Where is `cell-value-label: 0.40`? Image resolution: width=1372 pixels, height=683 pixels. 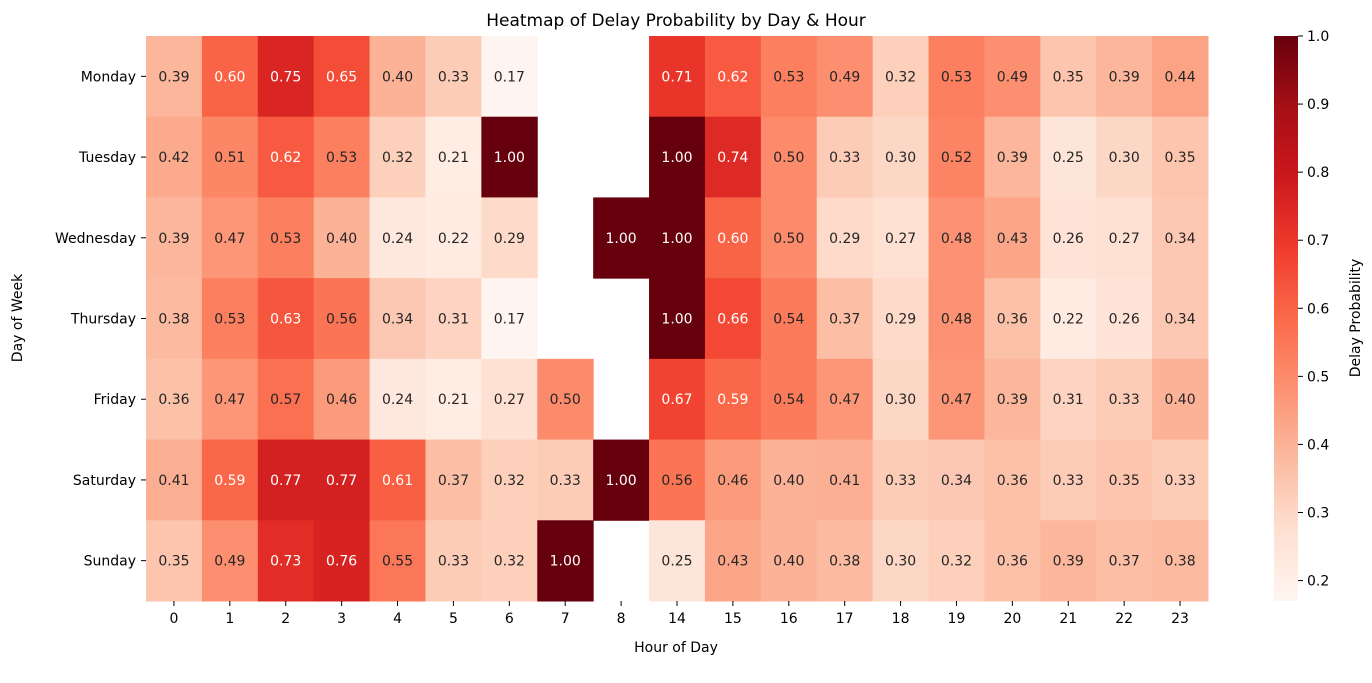 cell-value-label: 0.40 is located at coordinates (788, 481).